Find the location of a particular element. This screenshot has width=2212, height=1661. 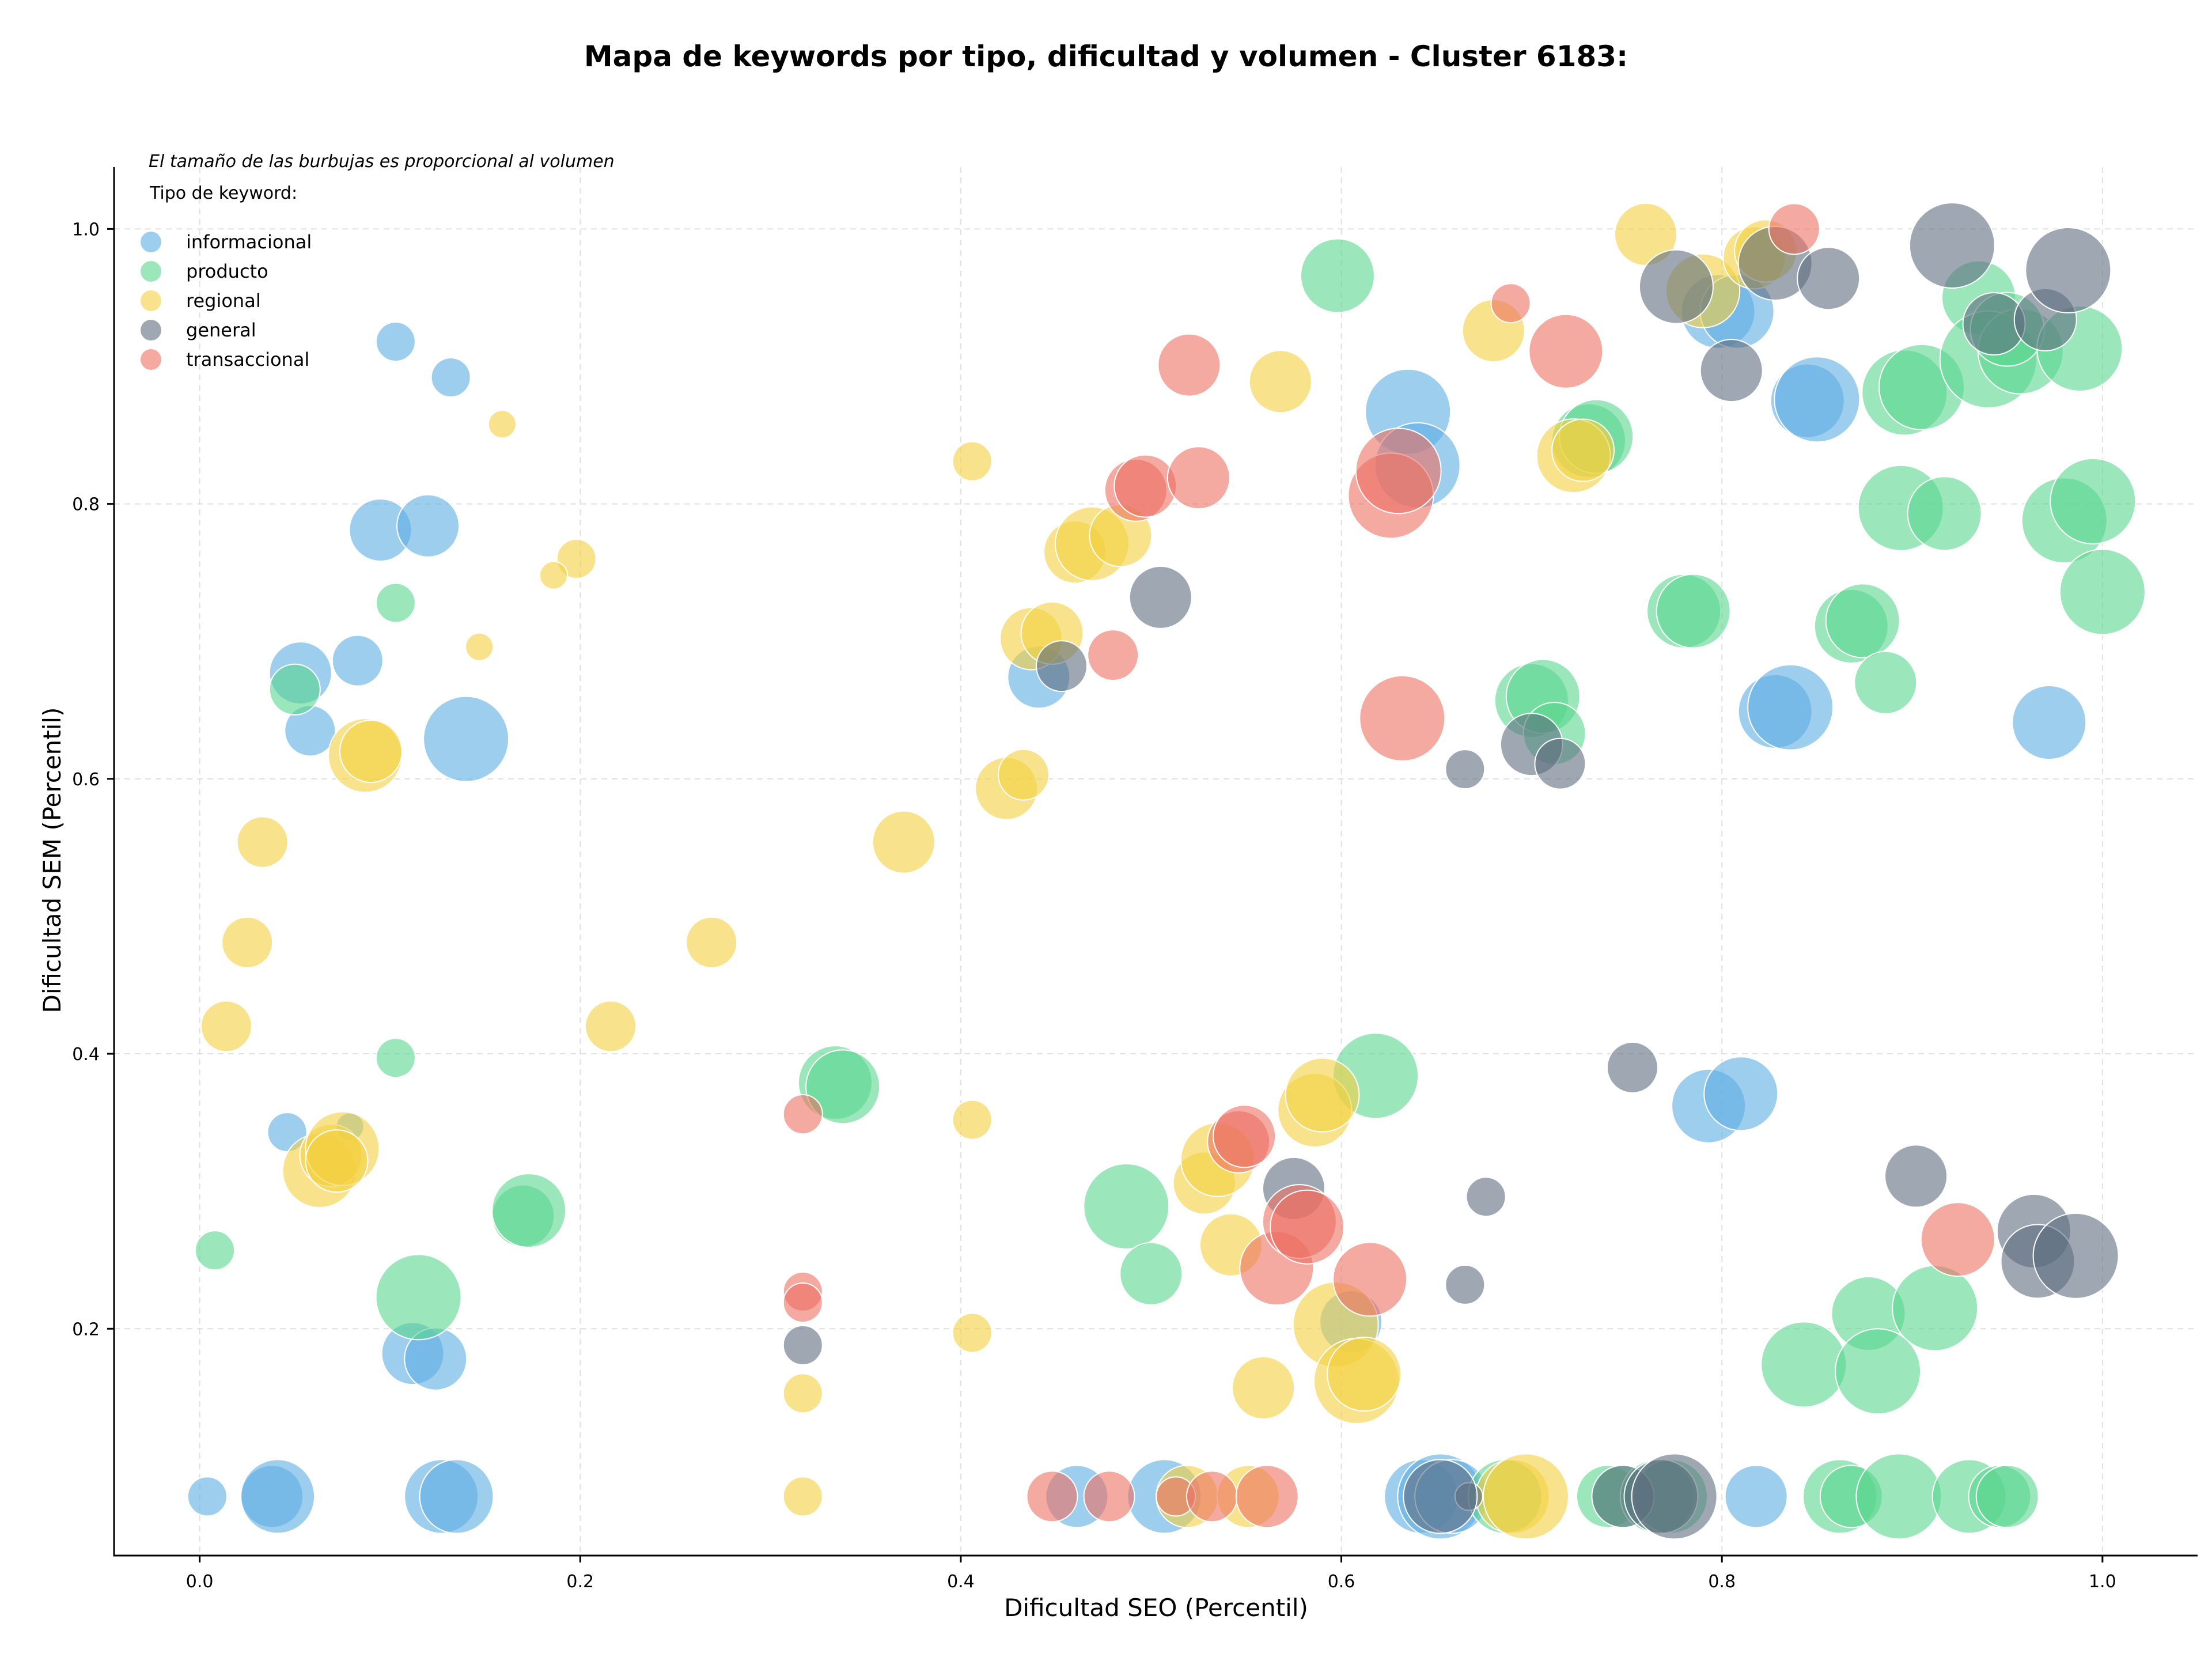

legend-label: regional is located at coordinates (223, 301).